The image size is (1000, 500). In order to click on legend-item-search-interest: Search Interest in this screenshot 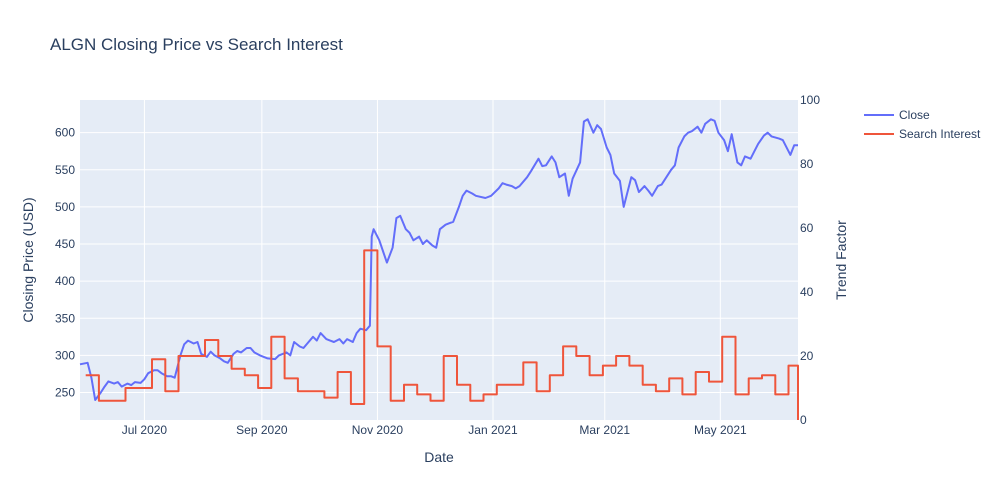, I will do `click(922, 134)`.